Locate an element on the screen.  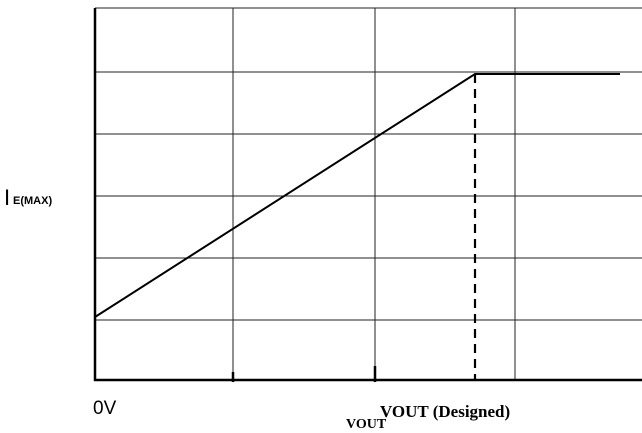
vout-label: VOUT is located at coordinates (366, 424).